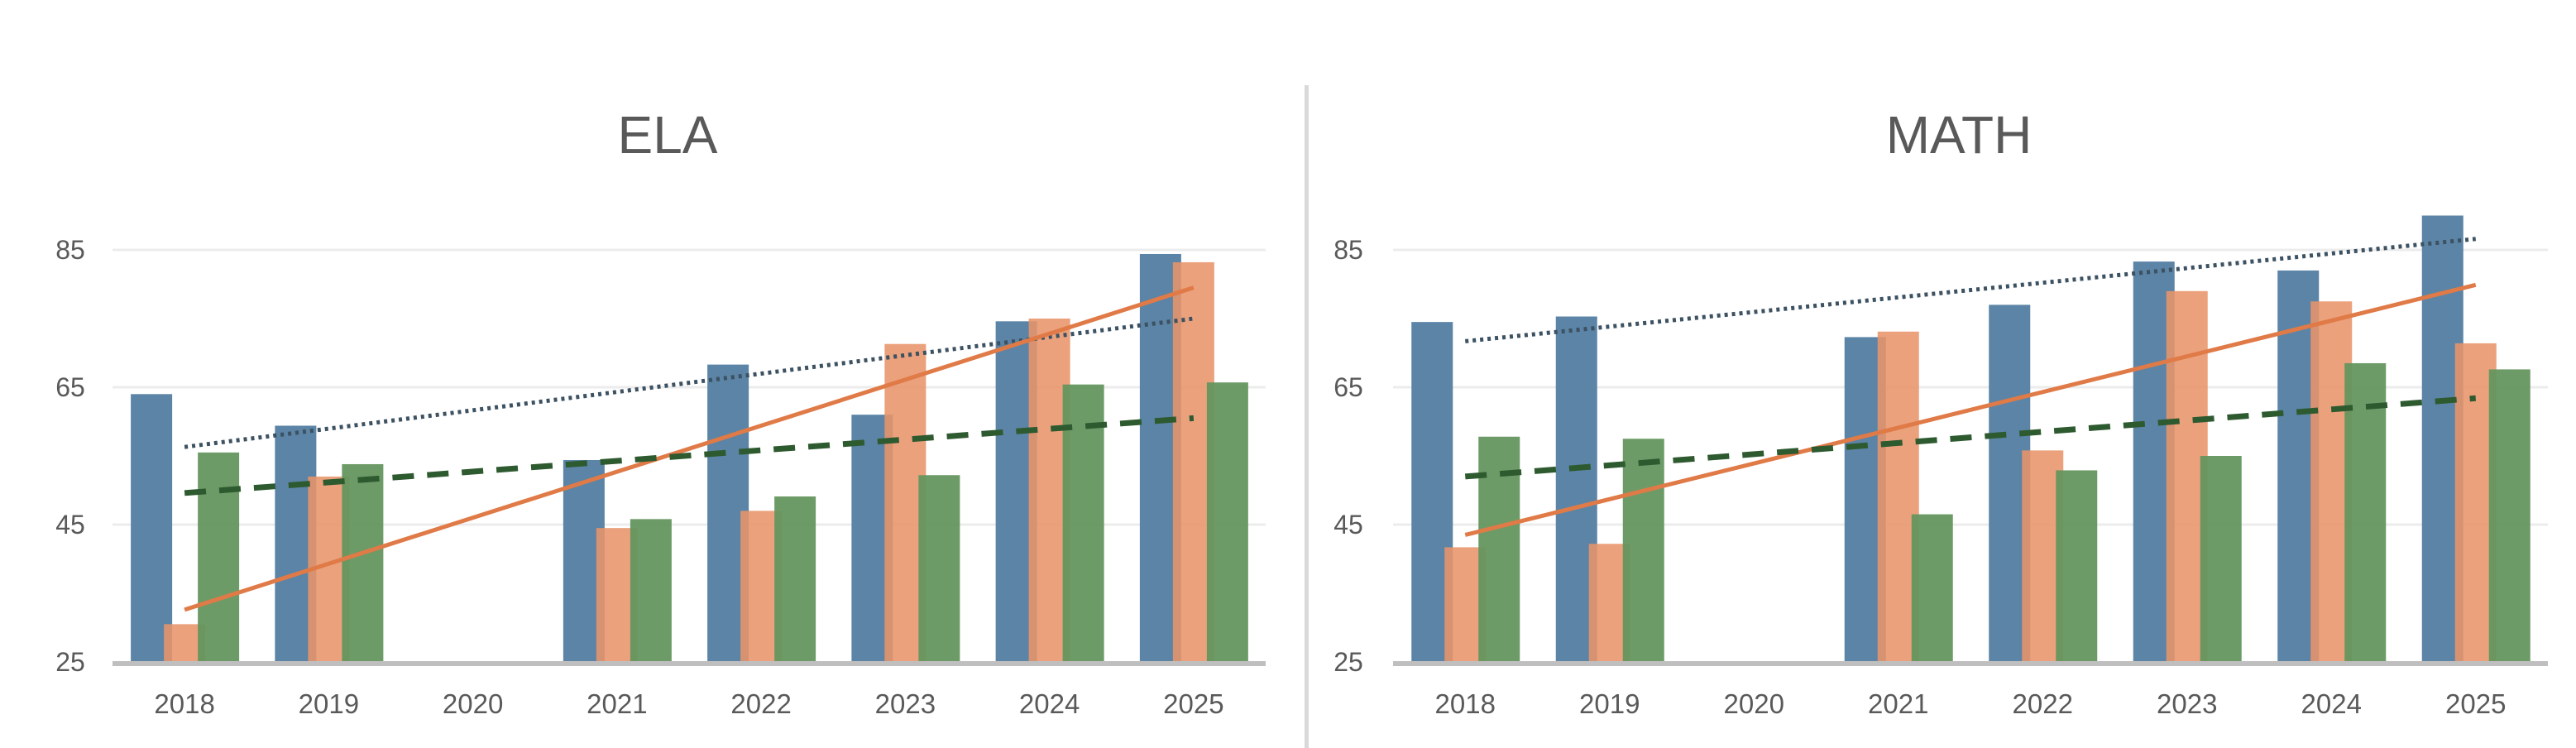 This screenshot has height=748, width=2576. Describe the element at coordinates (1959, 135) in the screenshot. I see `chart-title: MATH` at that location.